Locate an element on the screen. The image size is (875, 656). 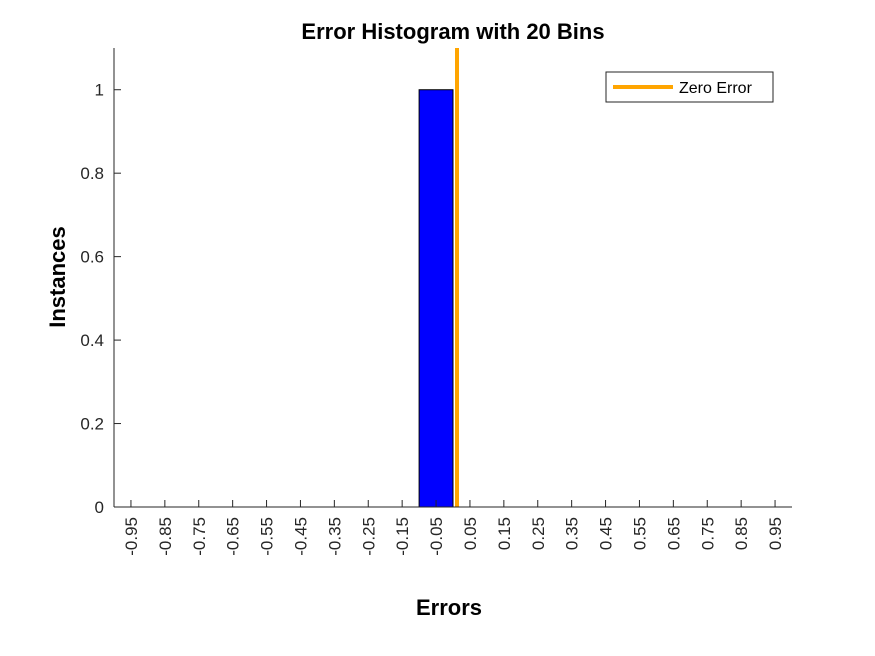
x-tick-label: -0.85 is located at coordinates (165, 536).